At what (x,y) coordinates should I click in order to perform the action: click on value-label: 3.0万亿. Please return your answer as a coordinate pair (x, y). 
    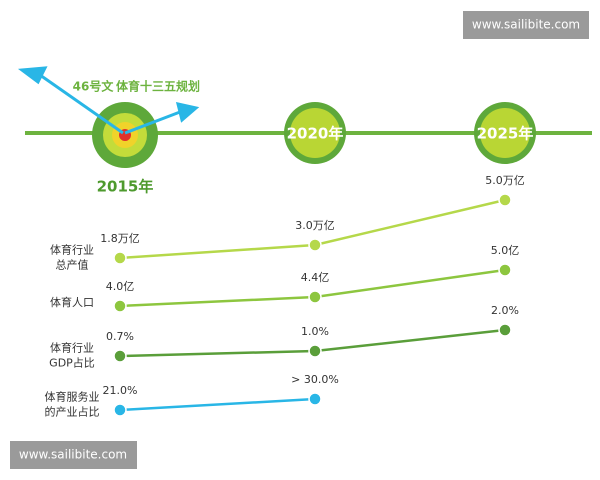
    Looking at the image, I should click on (315, 225).